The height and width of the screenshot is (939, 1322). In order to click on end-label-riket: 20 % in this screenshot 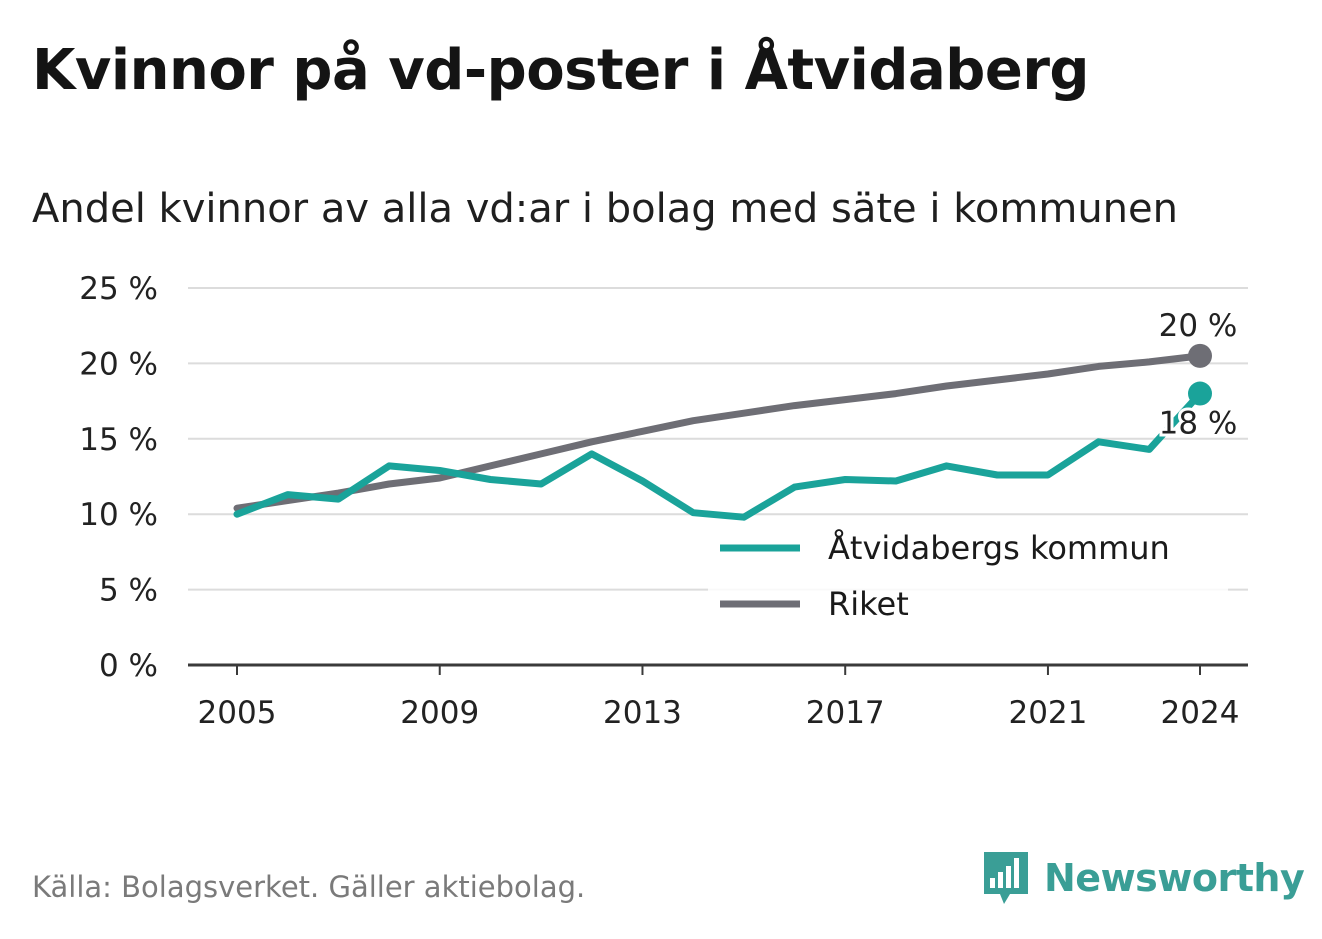, I will do `click(1198, 326)`.